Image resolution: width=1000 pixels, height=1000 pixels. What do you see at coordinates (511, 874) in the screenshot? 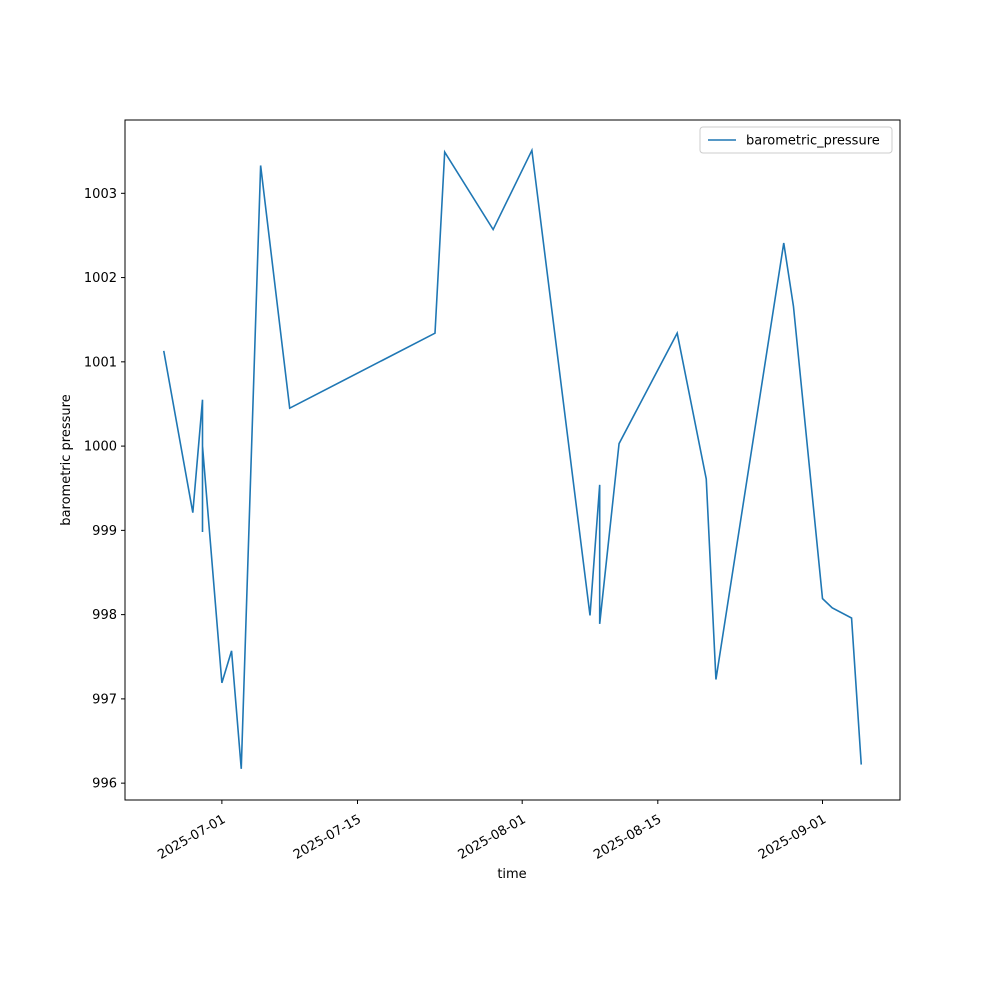
I see `x-axis-label: time` at bounding box center [511, 874].